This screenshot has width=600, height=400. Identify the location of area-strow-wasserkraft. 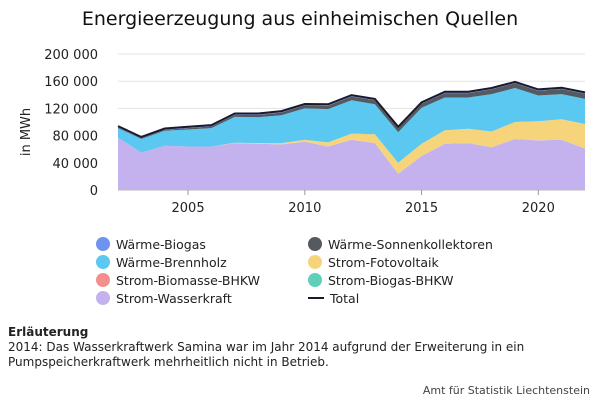
(351, 163).